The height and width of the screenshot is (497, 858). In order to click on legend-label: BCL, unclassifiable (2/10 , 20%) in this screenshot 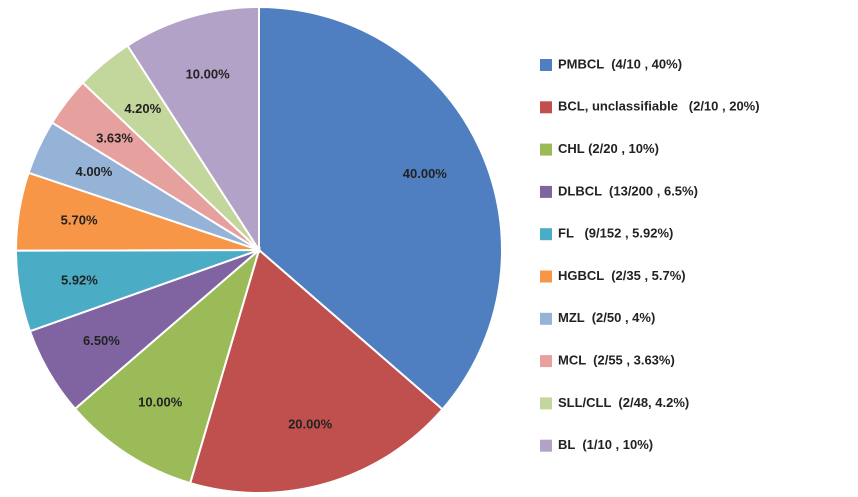, I will do `click(659, 106)`.